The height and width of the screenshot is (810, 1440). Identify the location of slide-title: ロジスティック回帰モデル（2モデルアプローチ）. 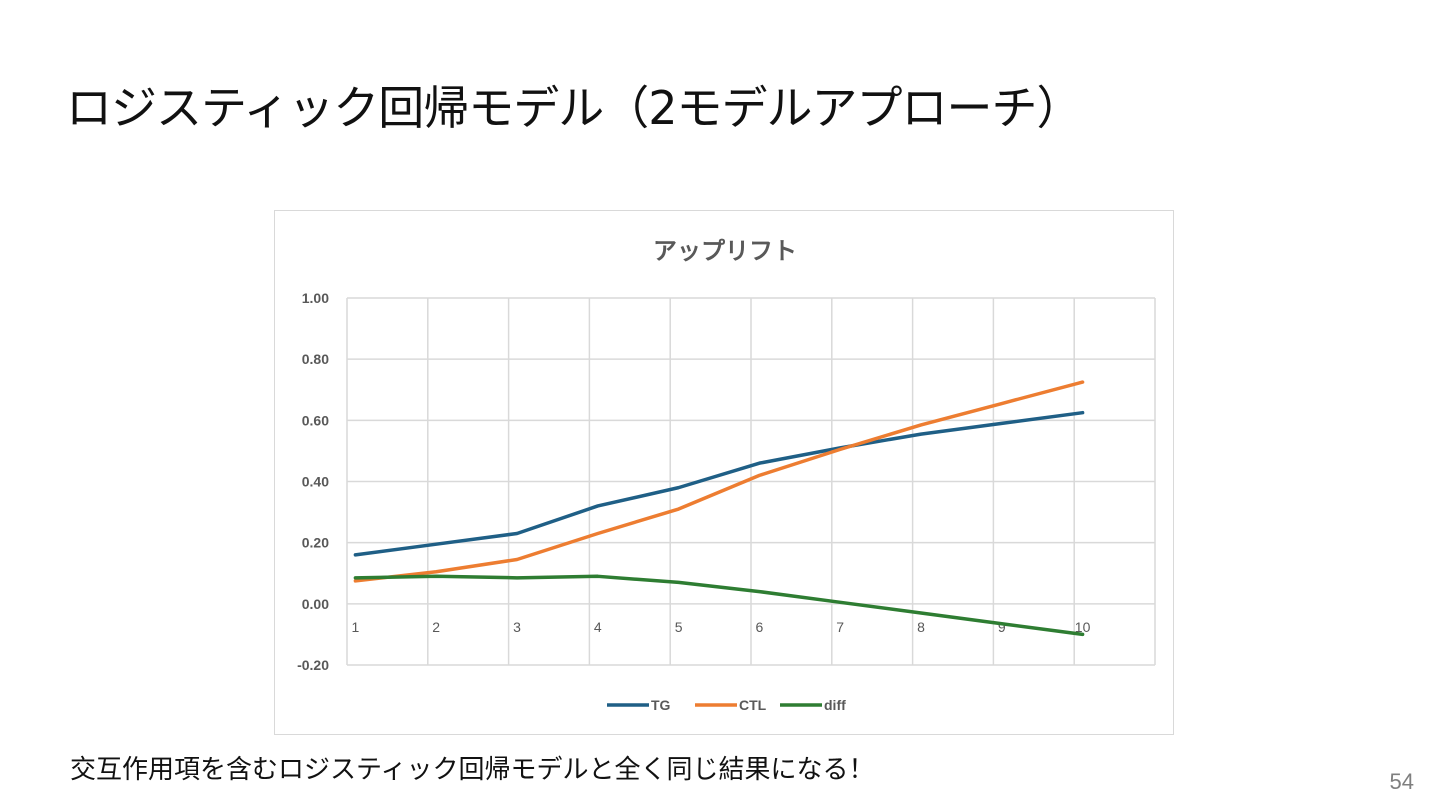
(574, 108).